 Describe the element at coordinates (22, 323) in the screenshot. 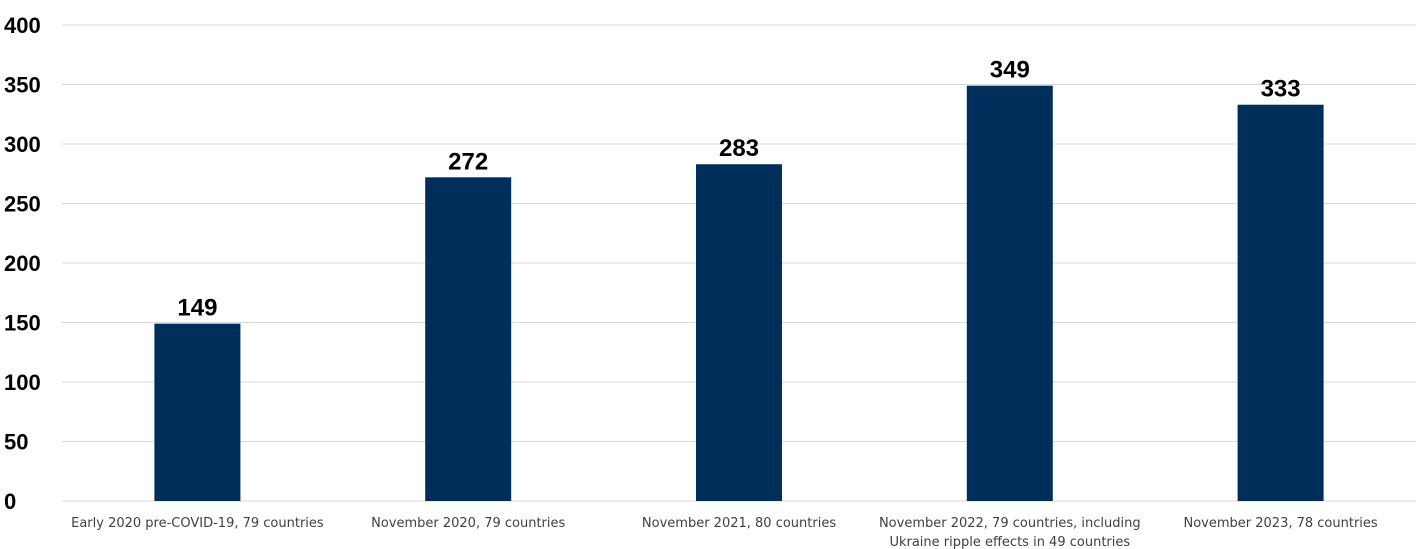

I see `y-tick-label: 150` at that location.